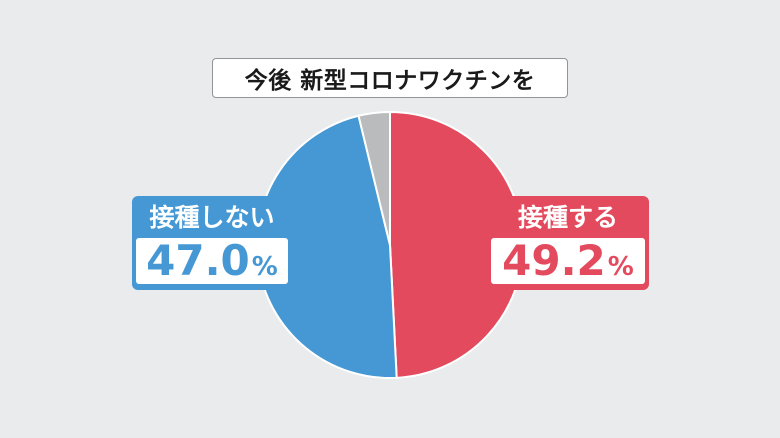 The width and height of the screenshot is (780, 438). What do you see at coordinates (567, 217) in the screenshot?
I see `accept-label: 接種する` at bounding box center [567, 217].